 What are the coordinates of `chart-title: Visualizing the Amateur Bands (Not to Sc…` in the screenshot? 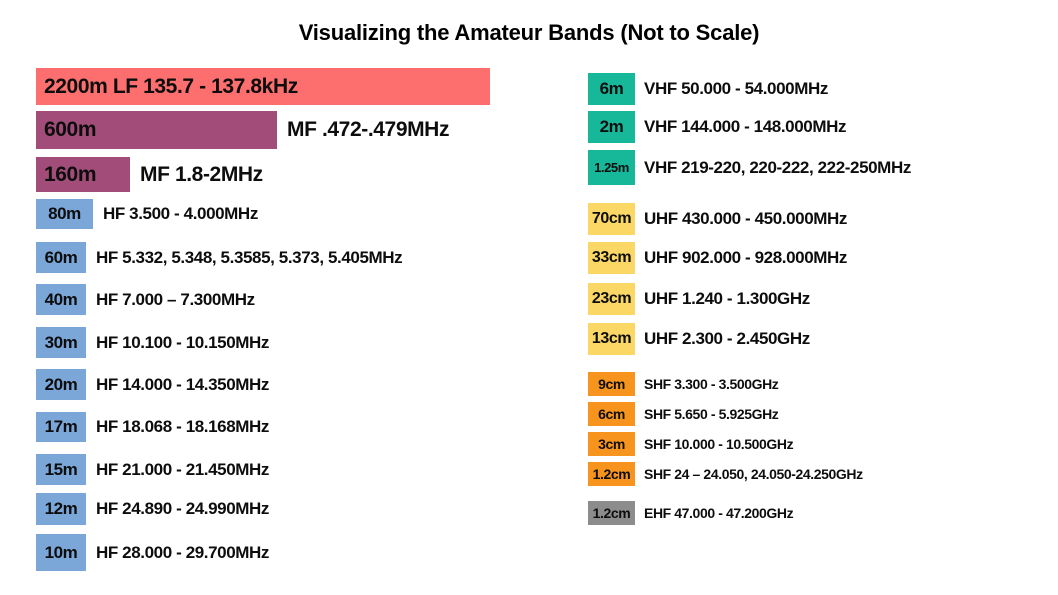 It's located at (529, 32).